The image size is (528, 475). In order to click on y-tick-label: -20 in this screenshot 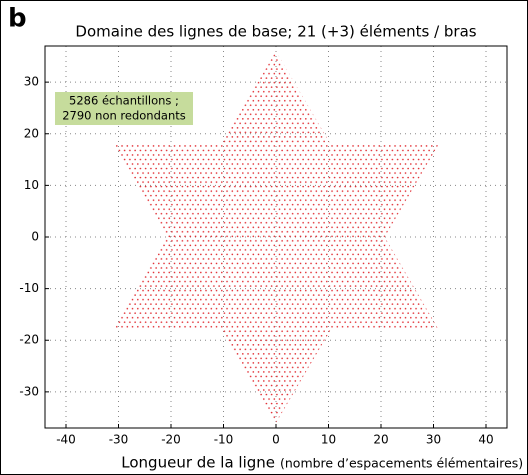, I will do `click(29, 340)`.